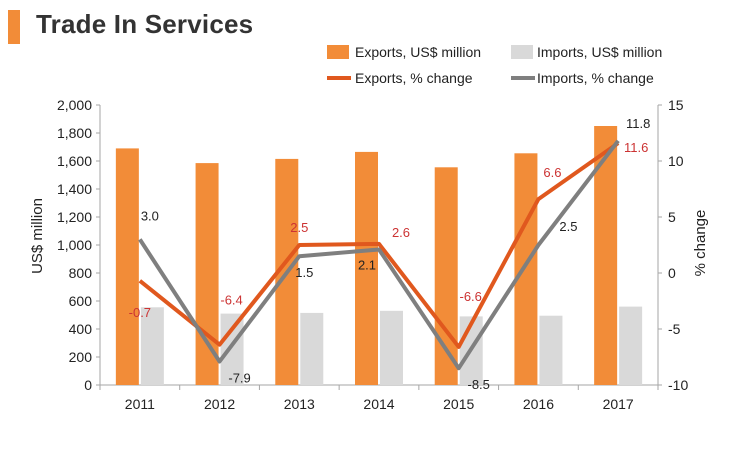 Image resolution: width=750 pixels, height=450 pixels. I want to click on data-label-exports-change: -0.7, so click(140, 312).